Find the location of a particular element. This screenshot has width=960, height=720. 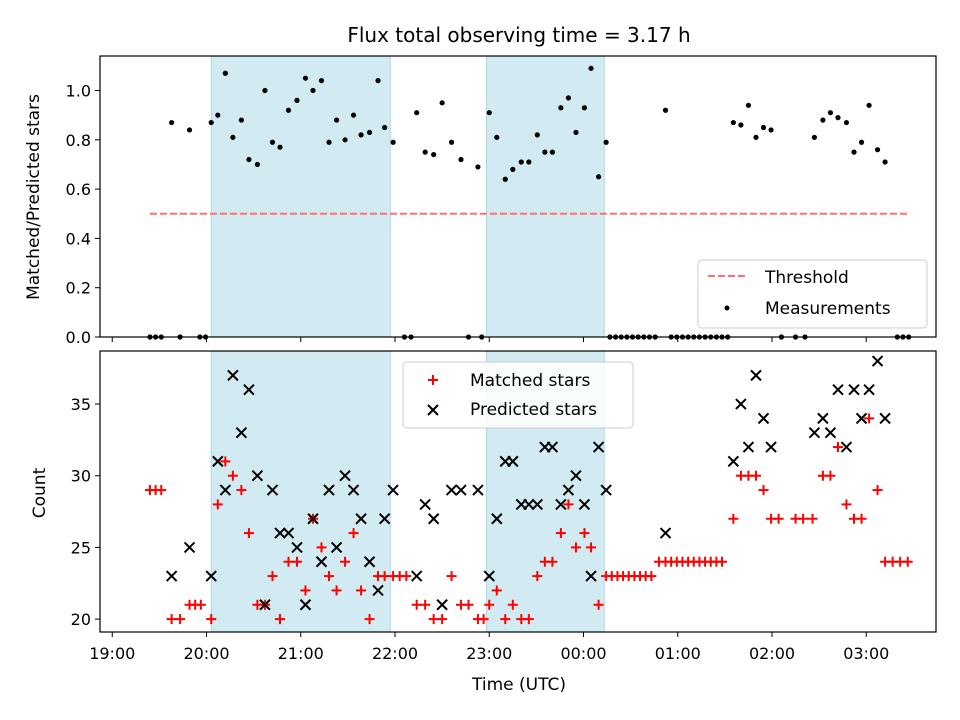

legend-predicted-label: Predicted stars is located at coordinates (533, 410).